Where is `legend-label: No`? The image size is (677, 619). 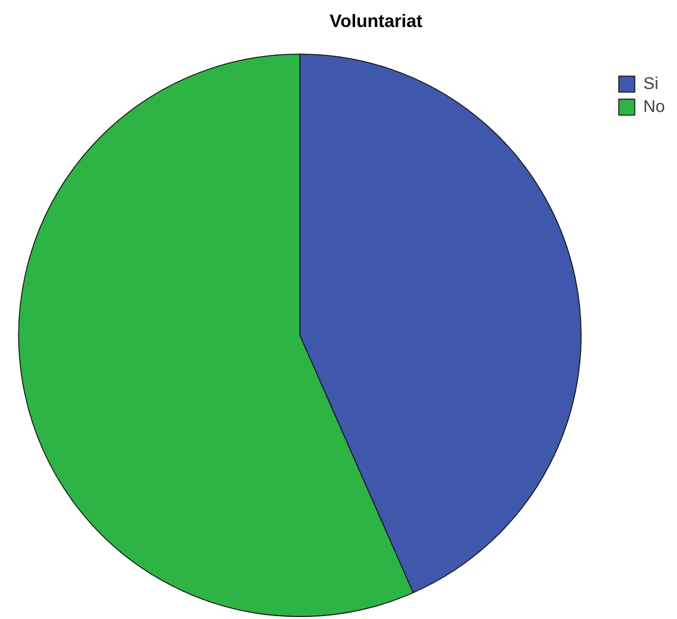 legend-label: No is located at coordinates (654, 106).